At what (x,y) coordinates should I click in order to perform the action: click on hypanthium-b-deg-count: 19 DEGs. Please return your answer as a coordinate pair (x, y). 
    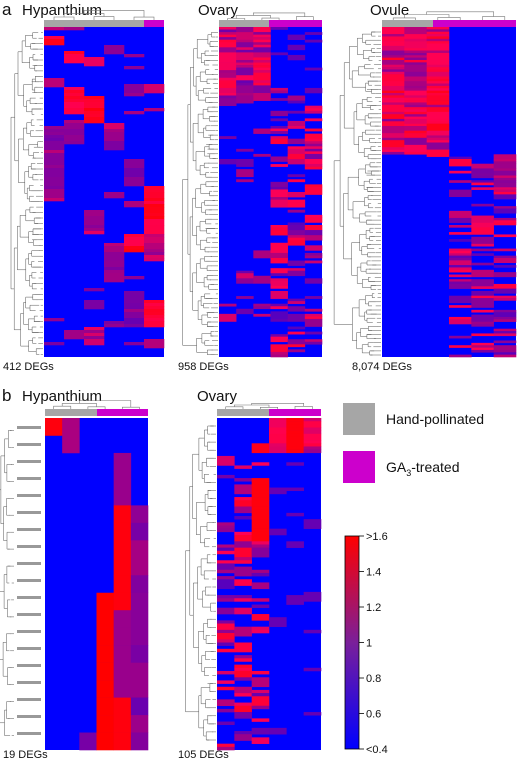
    Looking at the image, I should click on (25, 755).